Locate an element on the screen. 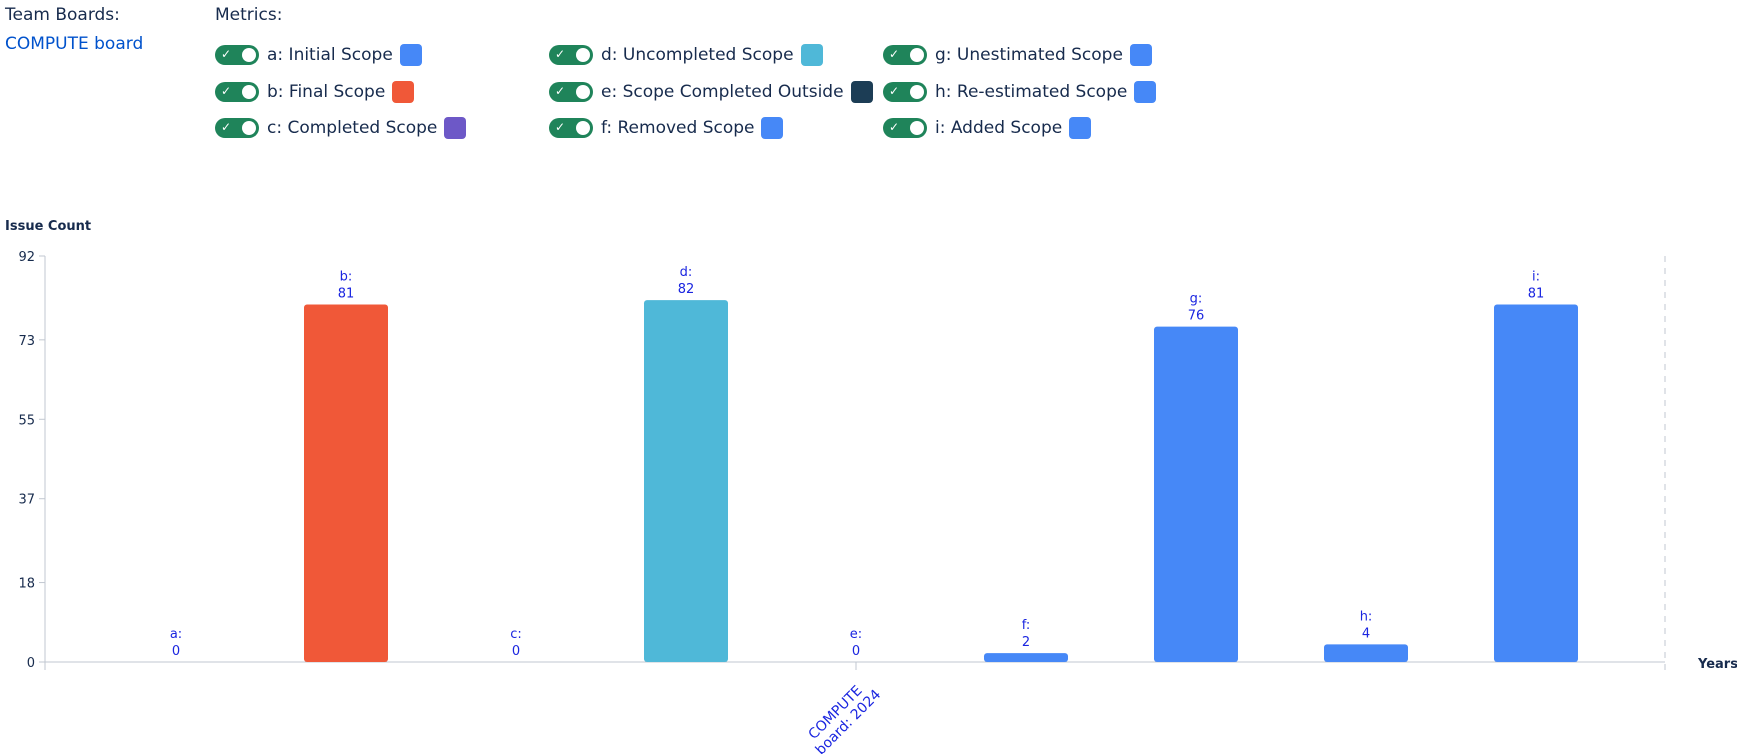 The image size is (1737, 754). metric-toggle-a: ✓ a: Initial Scope is located at coordinates (318, 55).